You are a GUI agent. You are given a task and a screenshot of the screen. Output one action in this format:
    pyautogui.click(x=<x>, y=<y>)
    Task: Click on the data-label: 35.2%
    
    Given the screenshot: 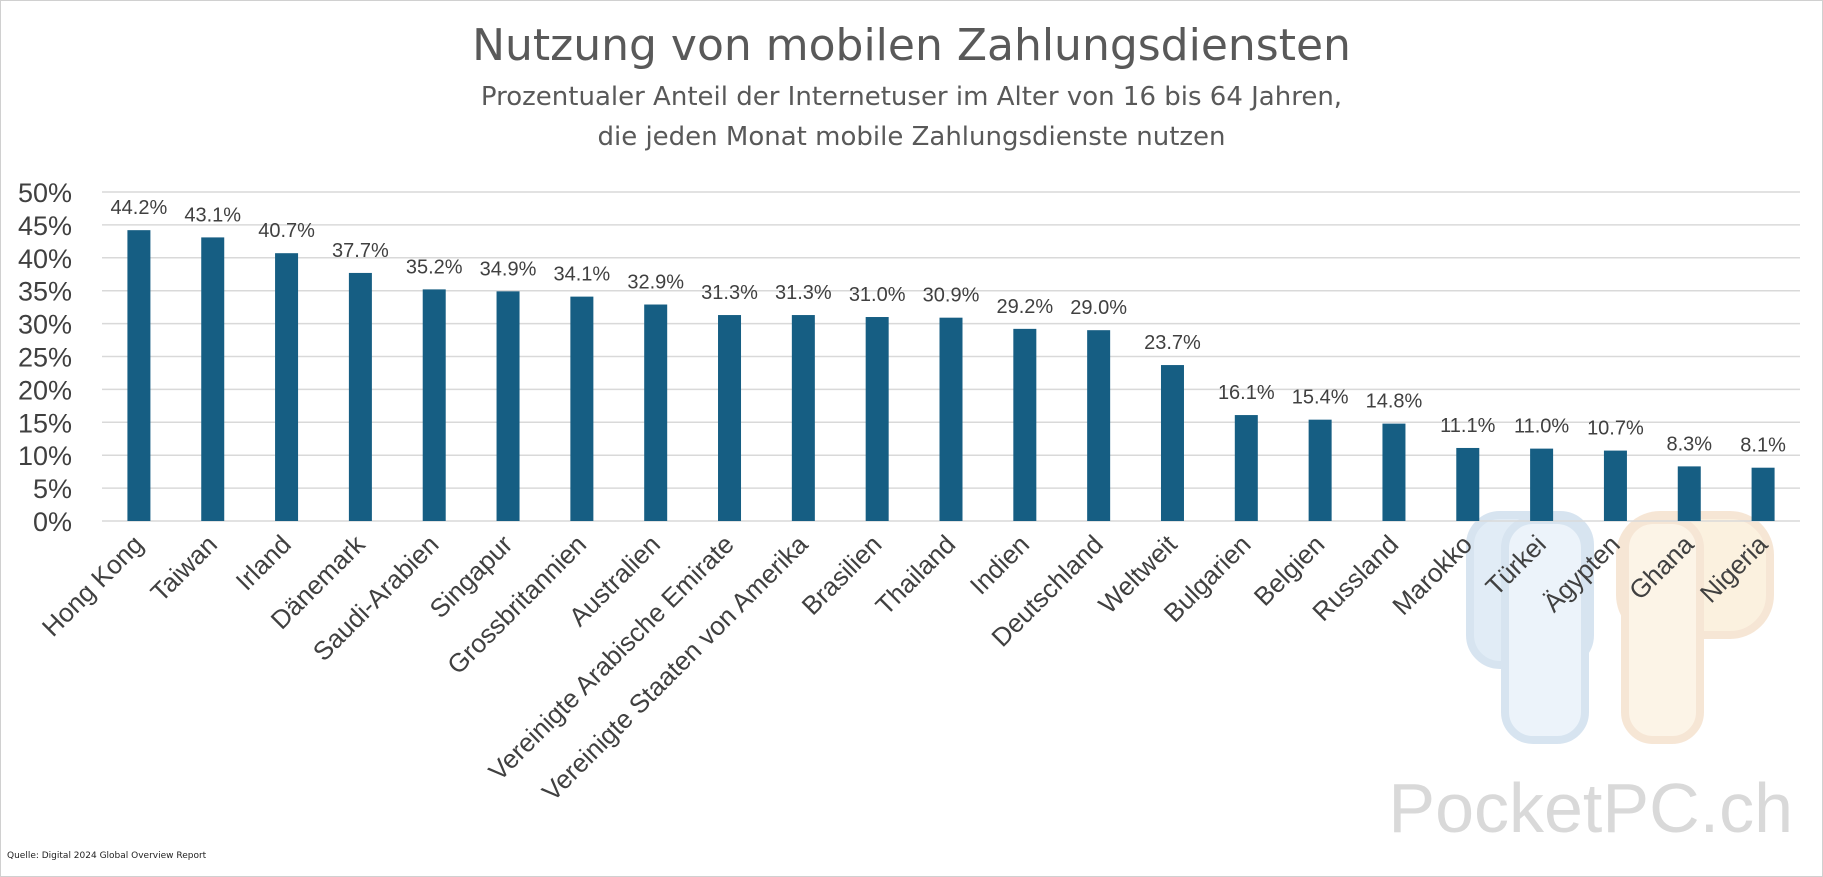 What is the action you would take?
    pyautogui.click(x=434, y=267)
    